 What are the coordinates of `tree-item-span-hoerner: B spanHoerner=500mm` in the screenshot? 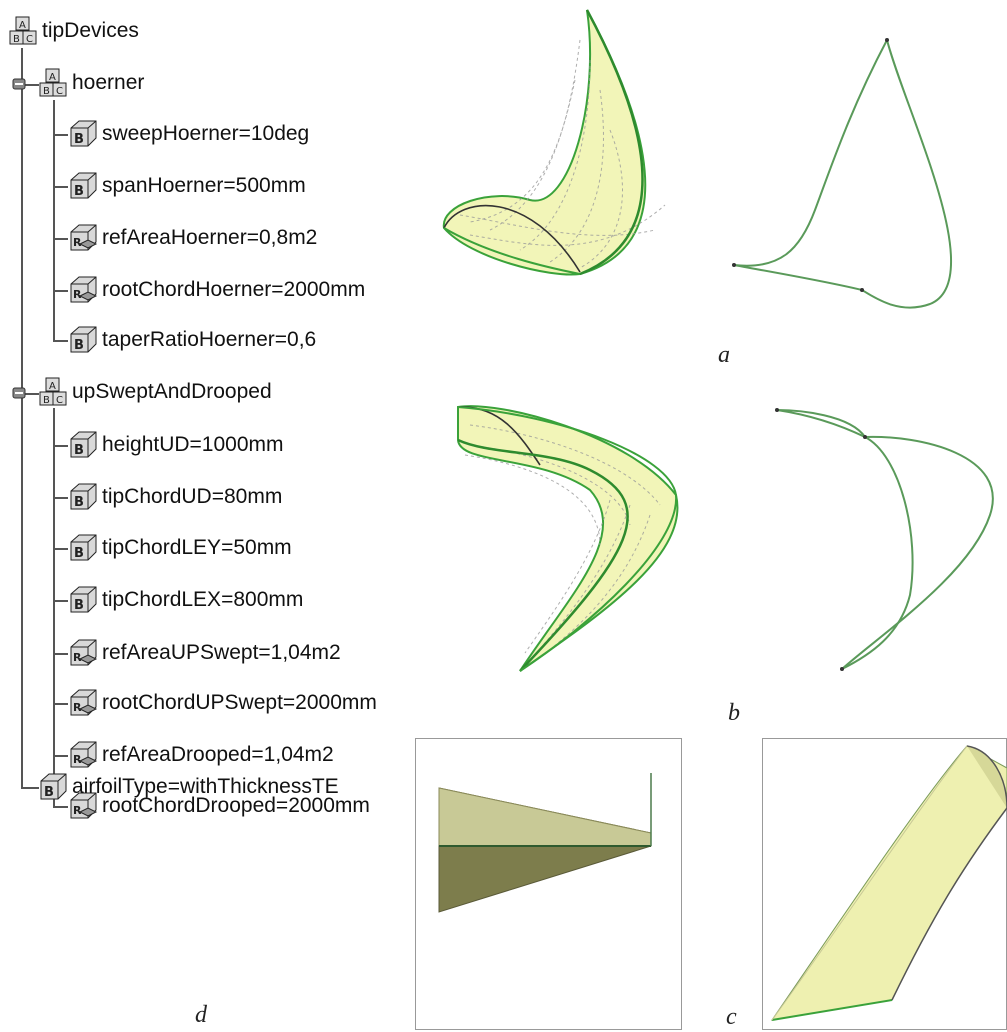 It's located at (187, 186).